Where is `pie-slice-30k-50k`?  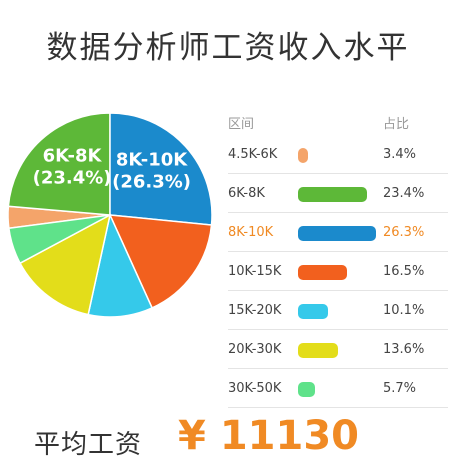
pie-slice-30k-50k is located at coordinates (59, 239).